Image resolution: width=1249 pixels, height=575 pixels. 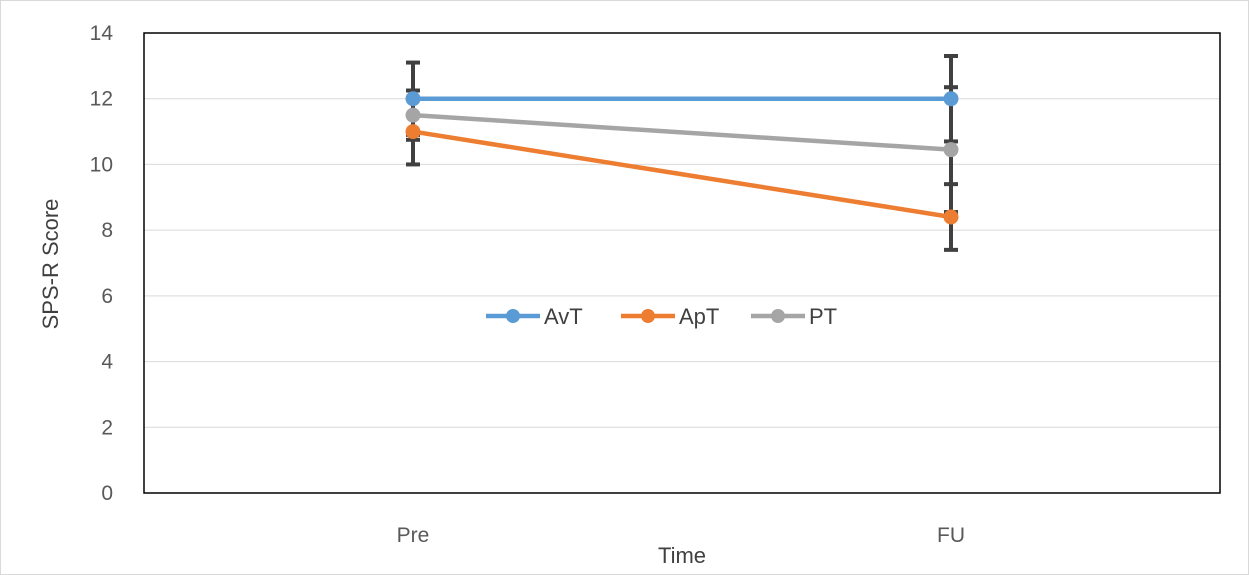 I want to click on legend-swatch-marker-apt, so click(x=648, y=316).